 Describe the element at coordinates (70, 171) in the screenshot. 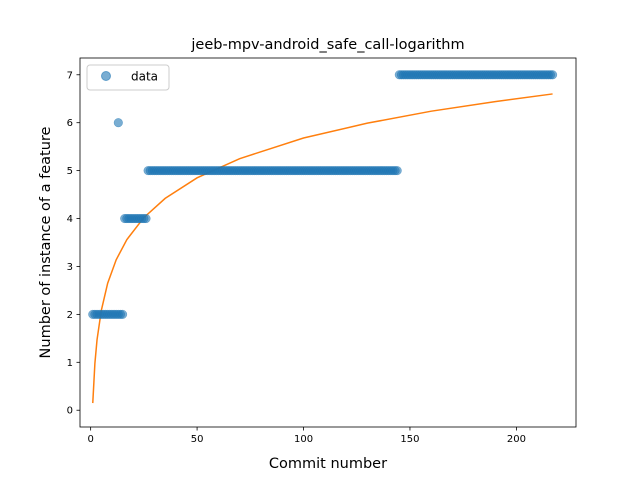

I see `y-tick-label: 5` at that location.